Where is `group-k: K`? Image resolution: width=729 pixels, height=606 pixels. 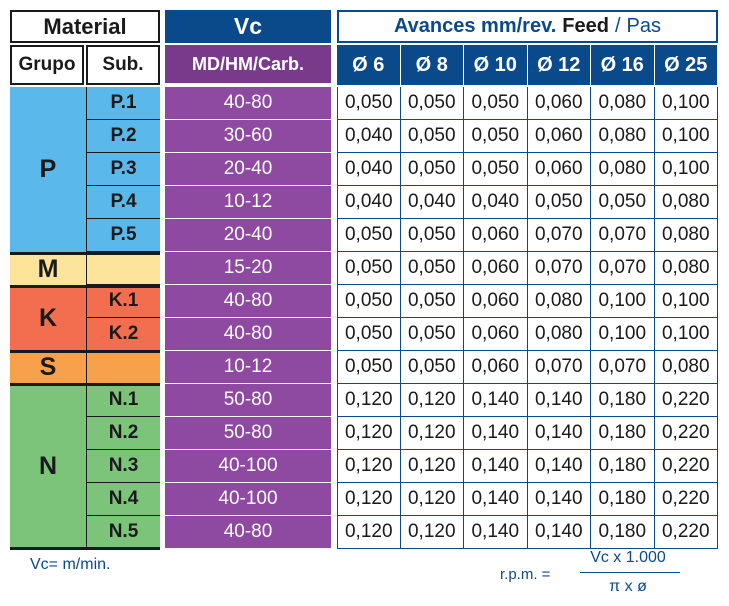 group-k: K is located at coordinates (48, 318).